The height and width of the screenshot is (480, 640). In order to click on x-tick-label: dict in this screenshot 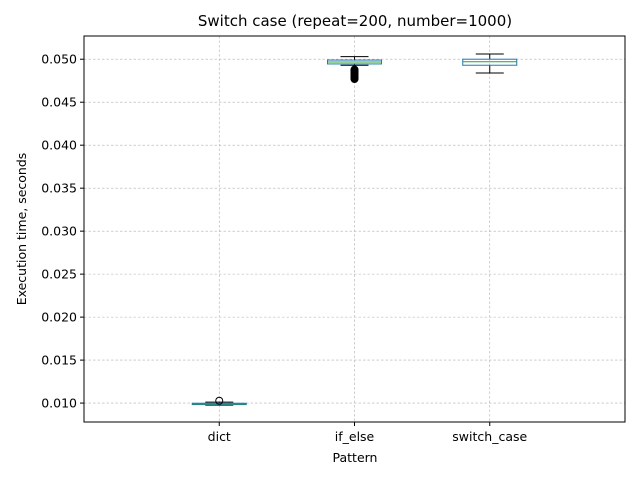, I will do `click(219, 436)`.